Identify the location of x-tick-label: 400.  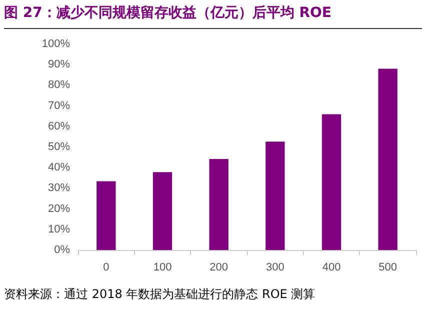
(331, 268).